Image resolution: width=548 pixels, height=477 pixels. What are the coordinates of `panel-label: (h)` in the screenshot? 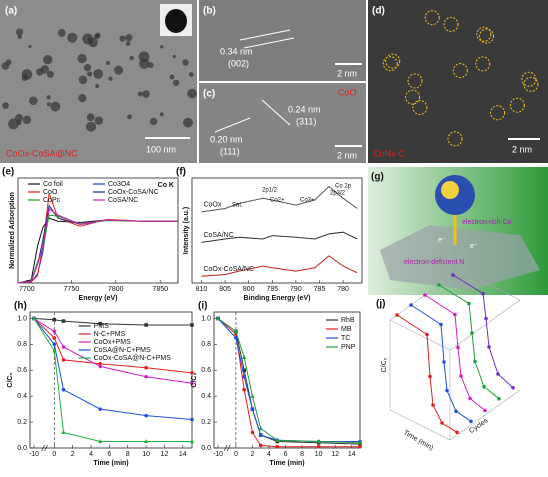 It's located at (20, 306).